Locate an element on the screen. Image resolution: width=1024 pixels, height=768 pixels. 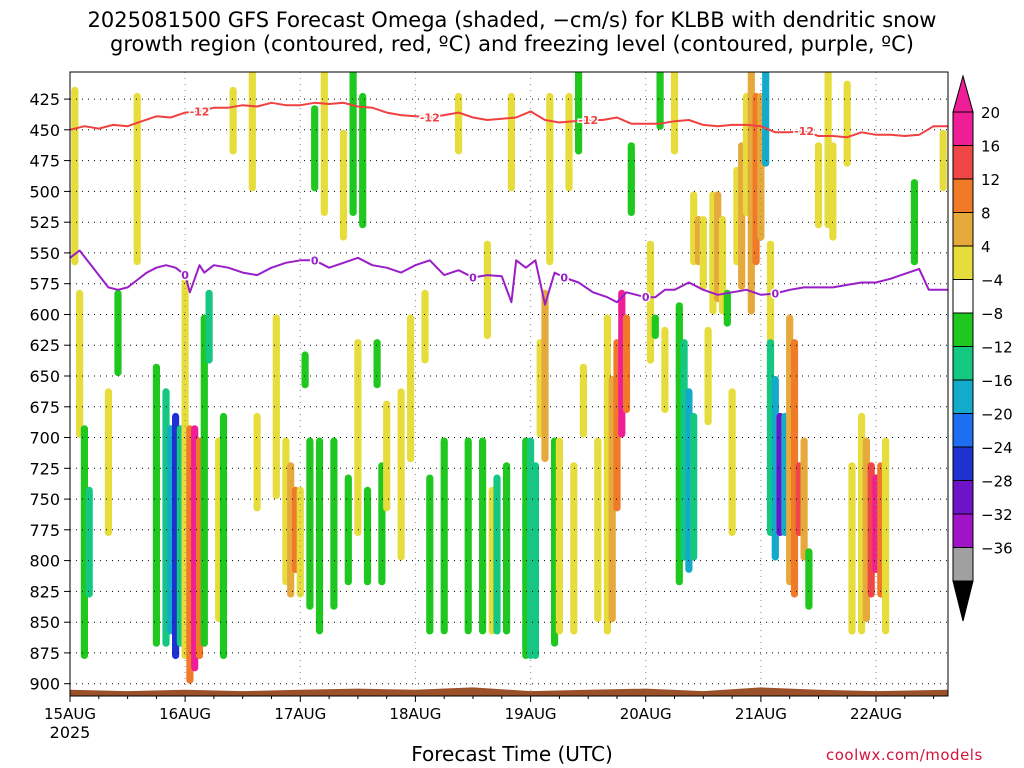
colorbar-top-arrow is located at coordinates (963, 93).